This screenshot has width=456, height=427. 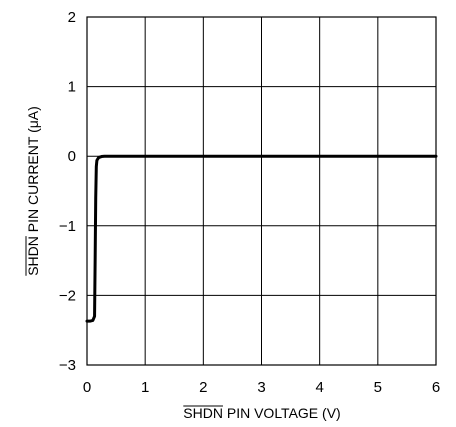 I want to click on x-tick-labels: 0 1 2 3 4 5 6, so click(x=261, y=387).